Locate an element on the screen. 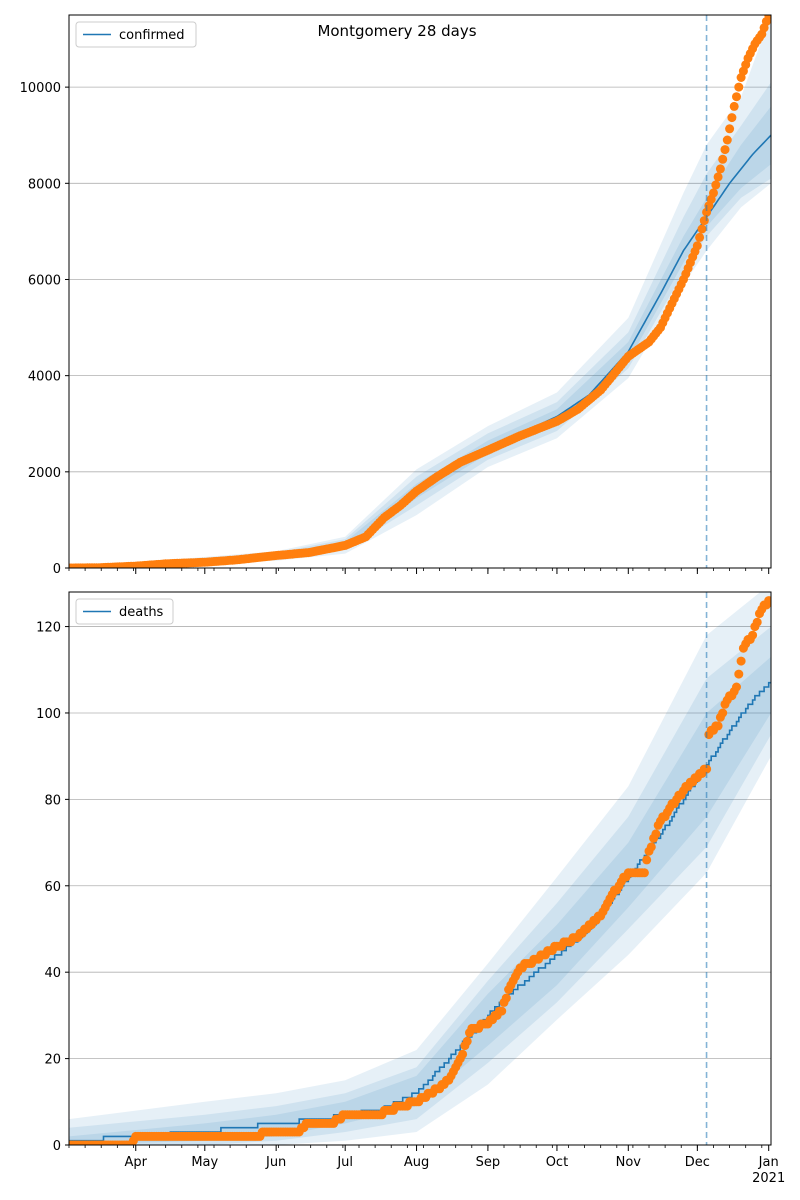  x-tick-label: Jul is located at coordinates (344, 1162).